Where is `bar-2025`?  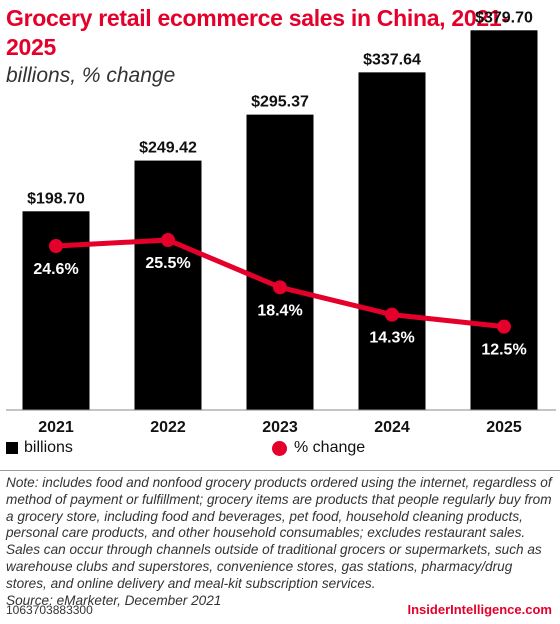
bar-2025 is located at coordinates (504, 220).